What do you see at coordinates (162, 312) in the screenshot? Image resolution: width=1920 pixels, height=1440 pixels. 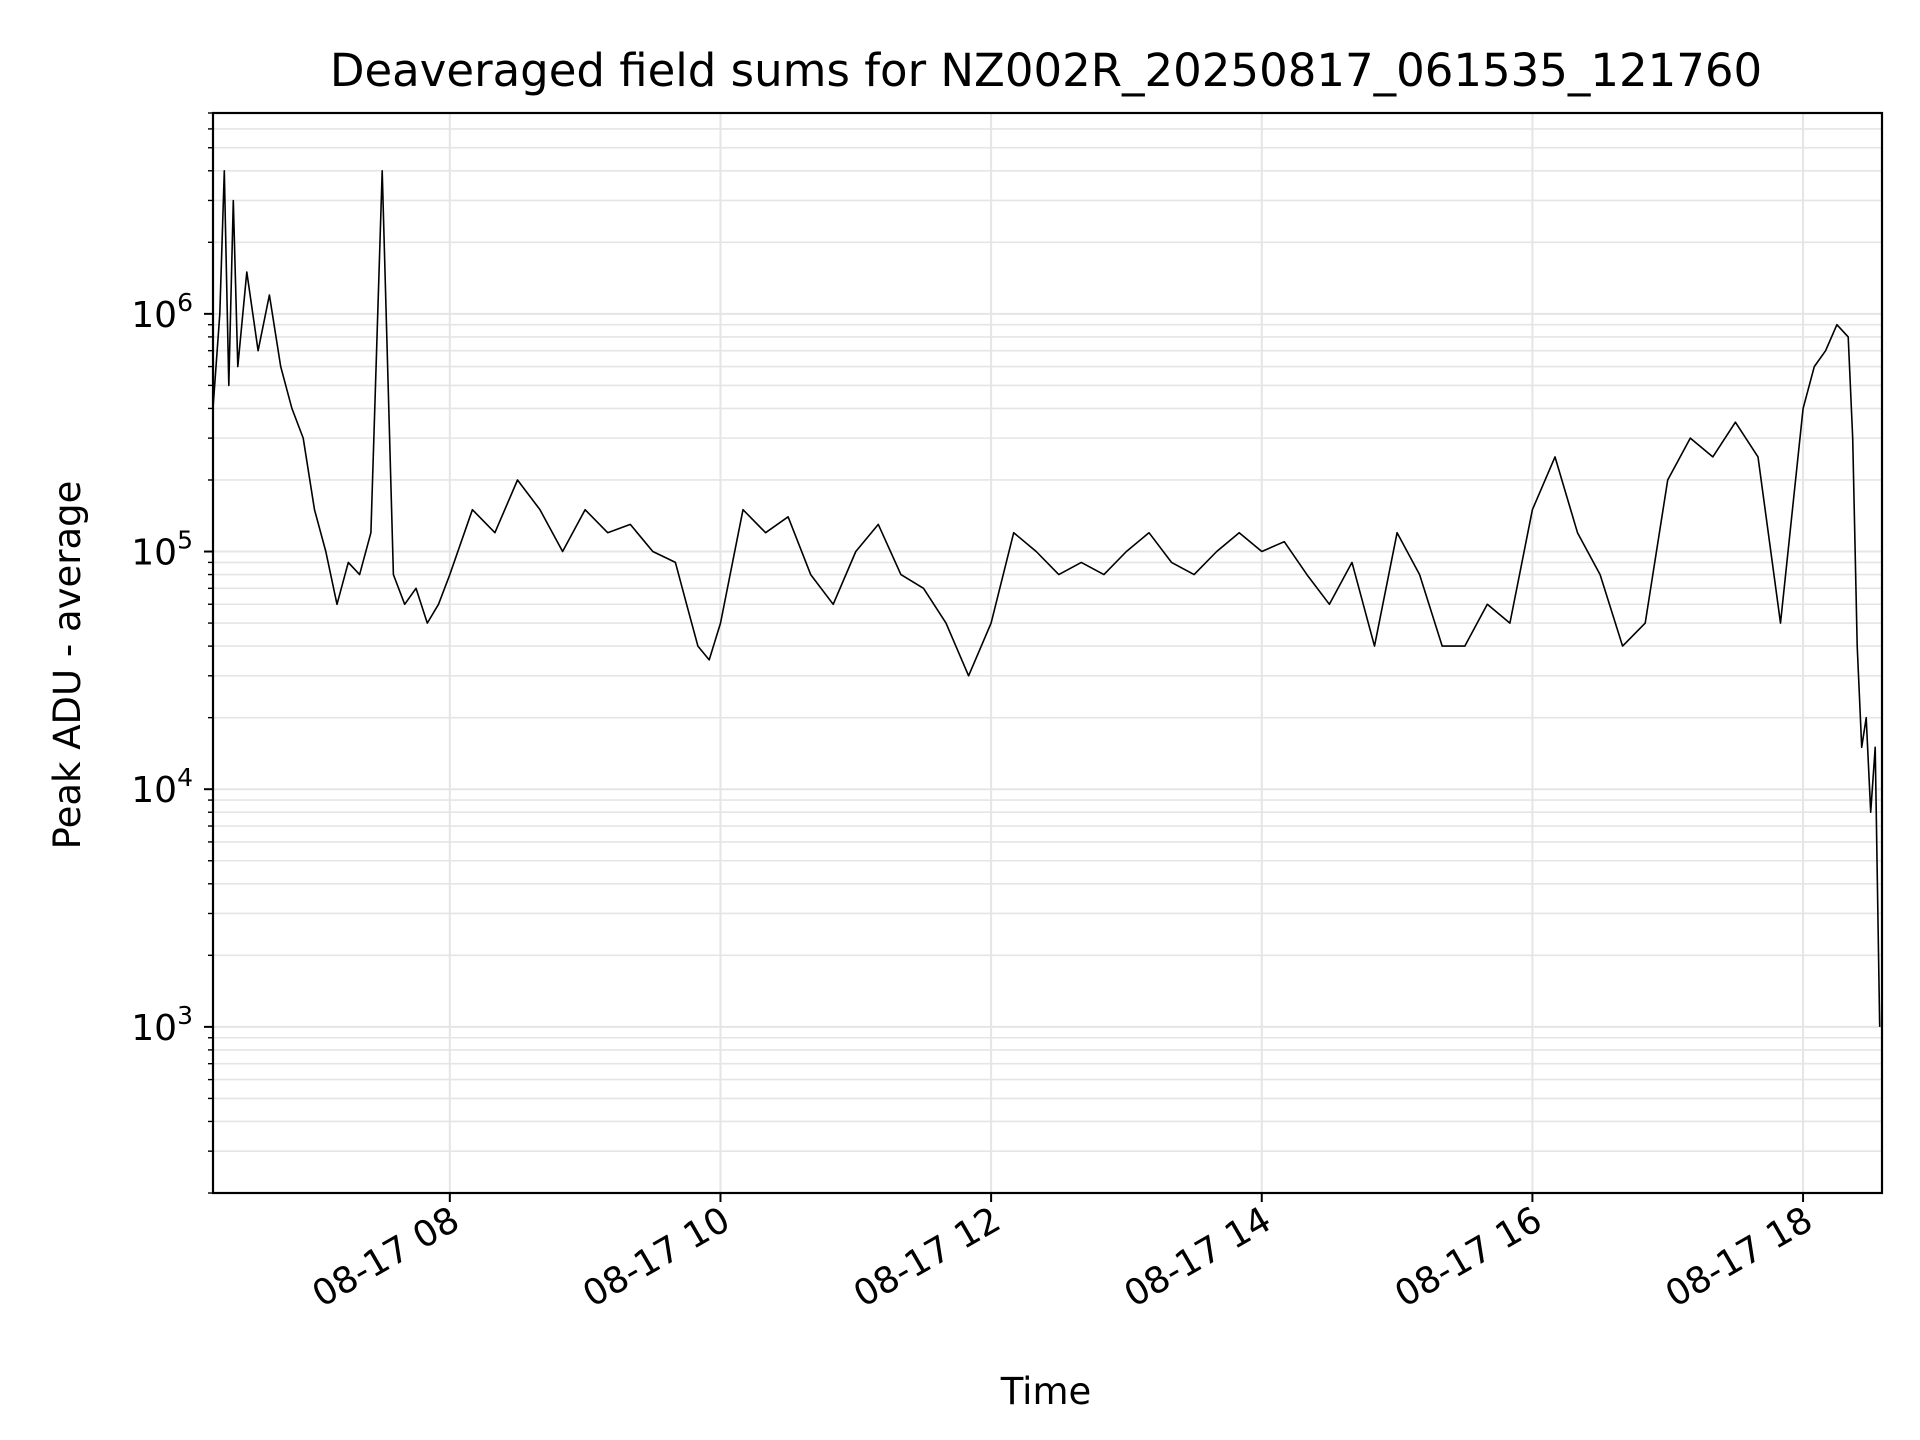 I see `y-tick-label: 10⁶` at bounding box center [162, 312].